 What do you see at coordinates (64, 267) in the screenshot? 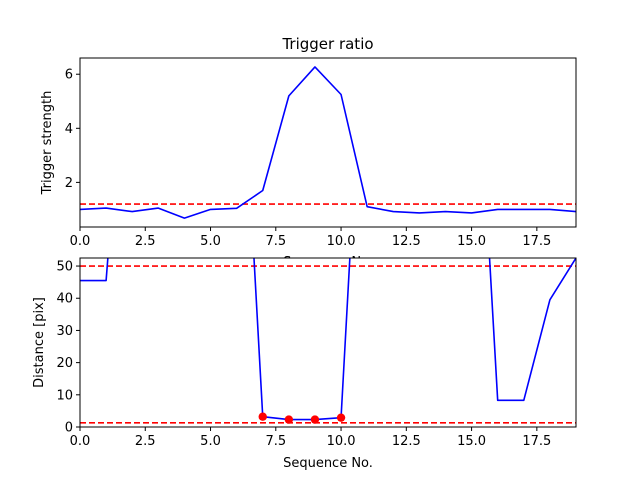
I see `y-tick-label: 50` at bounding box center [64, 267].